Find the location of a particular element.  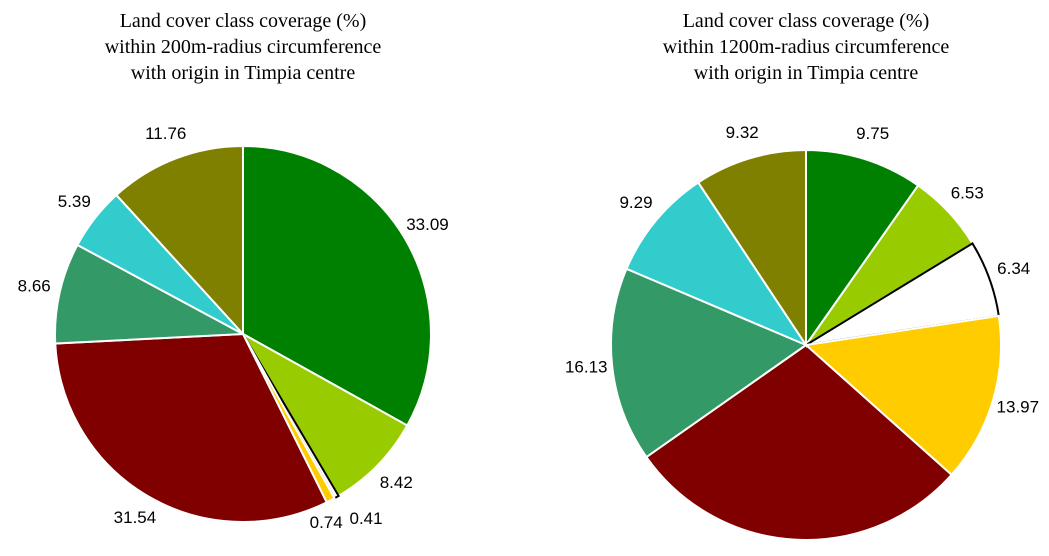

data-label: 5.39 is located at coordinates (74, 201).